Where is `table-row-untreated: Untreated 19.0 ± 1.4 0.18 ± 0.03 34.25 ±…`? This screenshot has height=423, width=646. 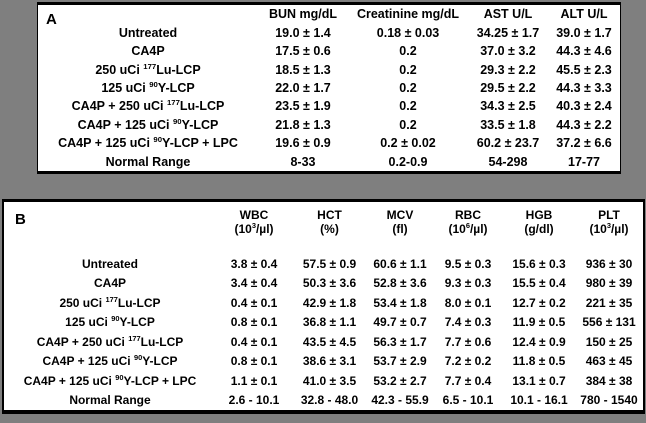
table-row-untreated: Untreated 19.0 ± 1.4 0.18 ± 0.03 34.25 ±… is located at coordinates (329, 32).